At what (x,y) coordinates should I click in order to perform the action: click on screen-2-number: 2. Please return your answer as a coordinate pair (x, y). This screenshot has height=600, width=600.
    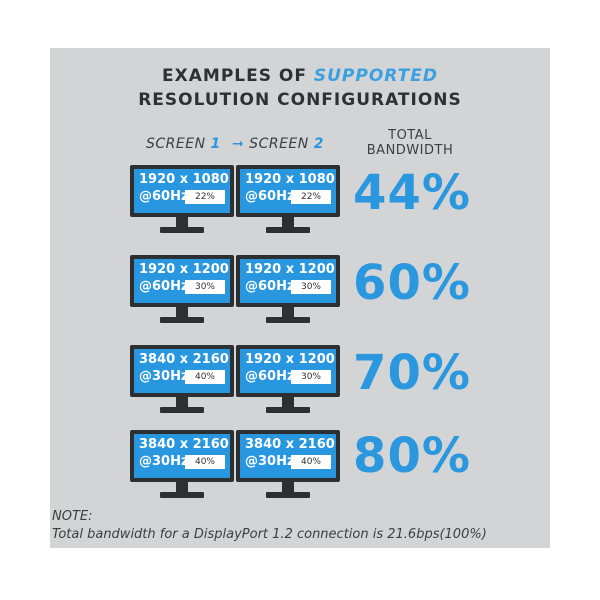
    Looking at the image, I should click on (318, 144).